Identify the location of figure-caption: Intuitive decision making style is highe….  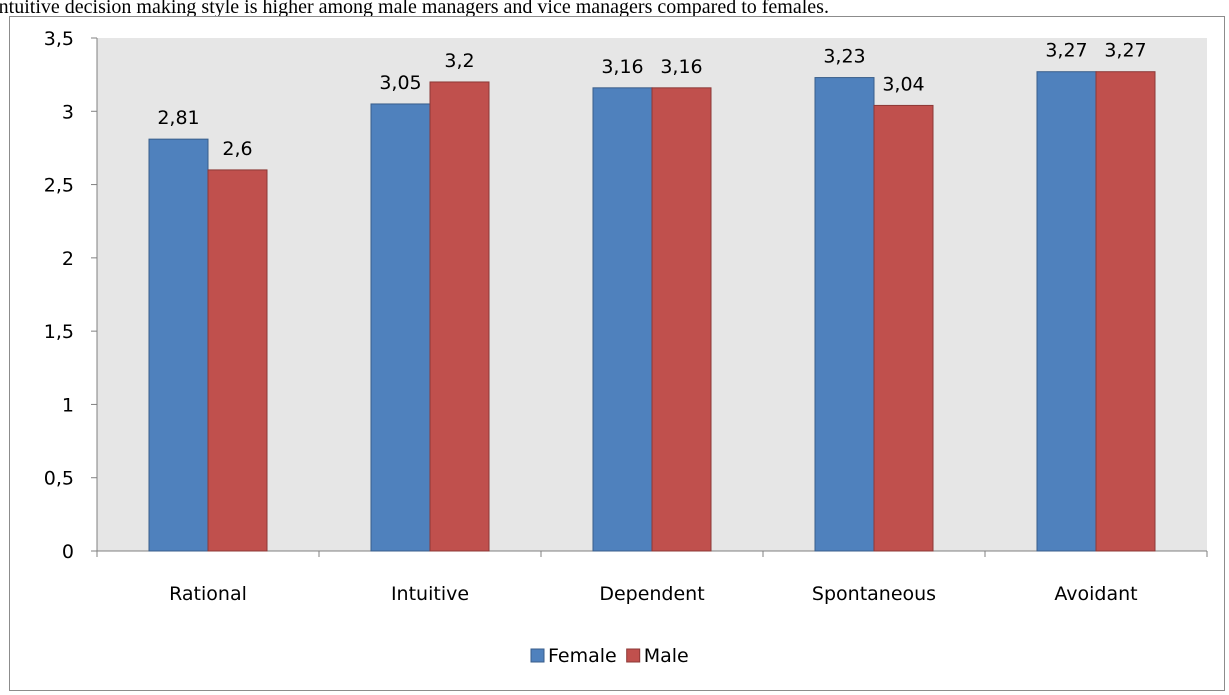
(414, 9).